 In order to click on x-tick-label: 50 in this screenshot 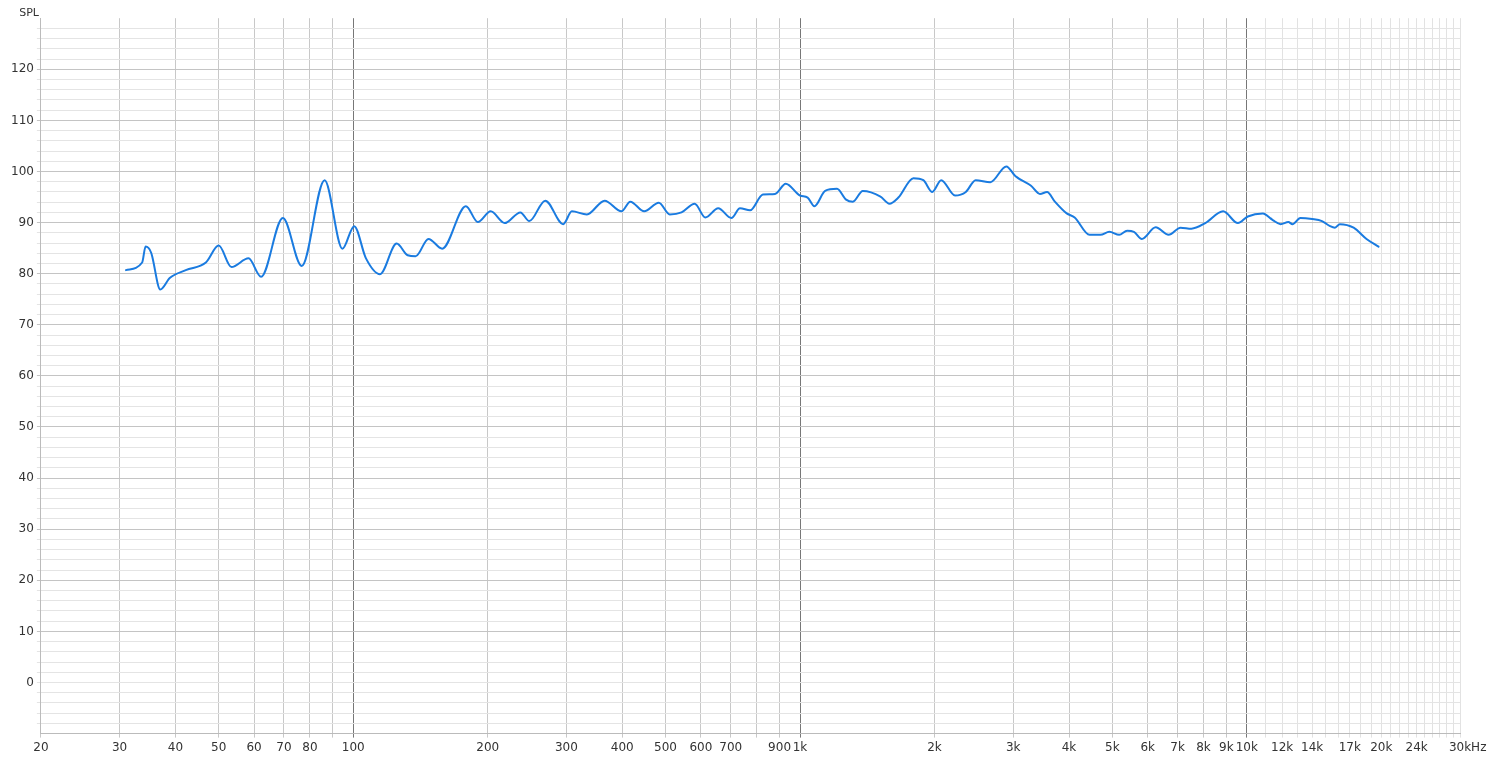, I will do `click(219, 746)`.